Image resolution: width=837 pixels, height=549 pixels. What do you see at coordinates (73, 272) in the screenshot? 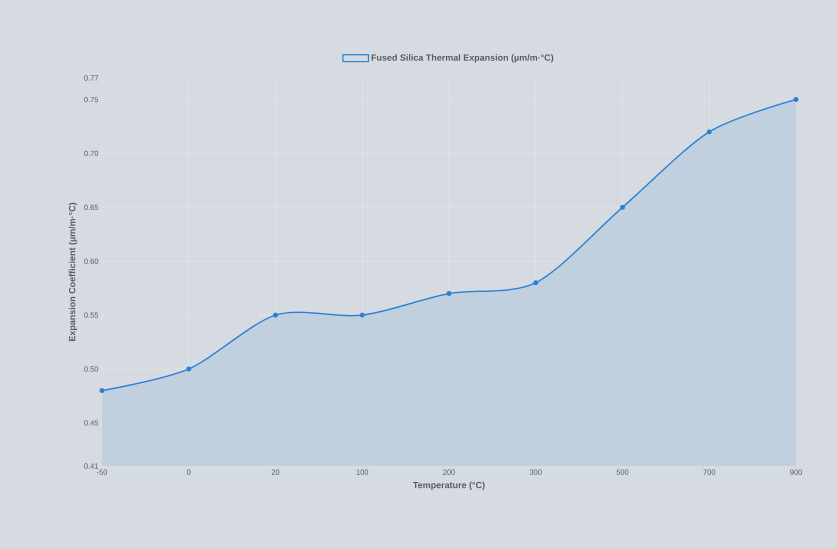
I see `y-axis-title: Expansion Coefficient (µm/m·°C)` at bounding box center [73, 272].